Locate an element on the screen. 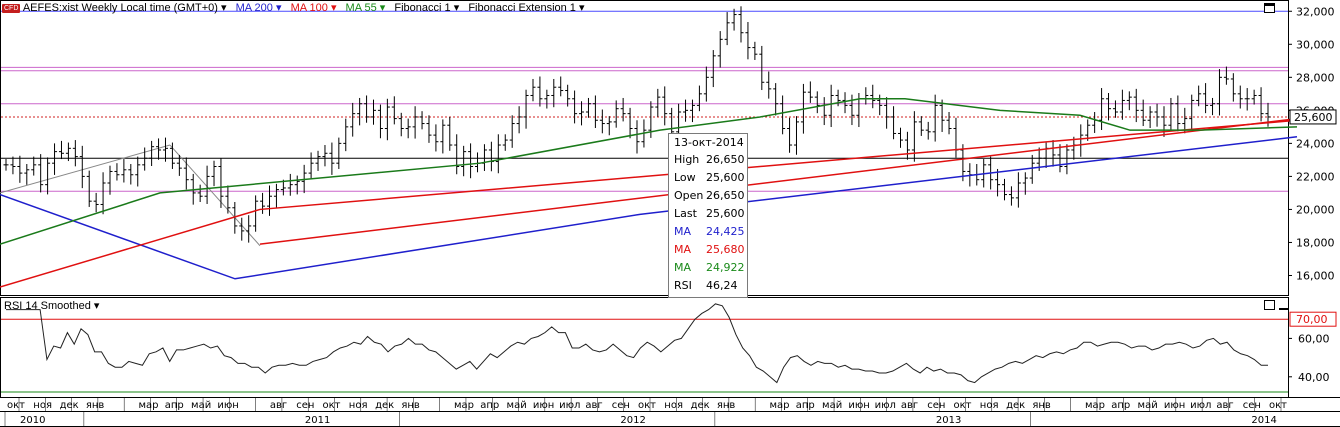 The width and height of the screenshot is (1340, 427). rsi-y-tick-label: 60,00 is located at coordinates (1314, 338).